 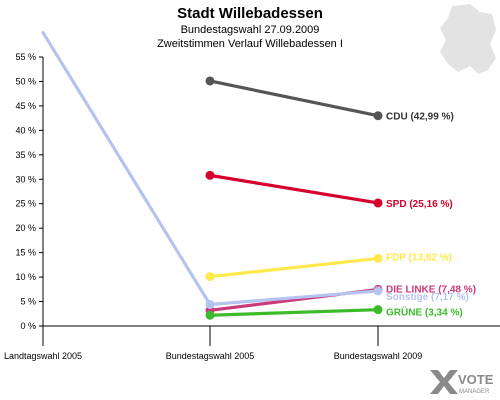 What do you see at coordinates (250, 44) in the screenshot?
I see `chart-subtitle-2: Zweitstimmen Verlauf Willebadessen I` at bounding box center [250, 44].